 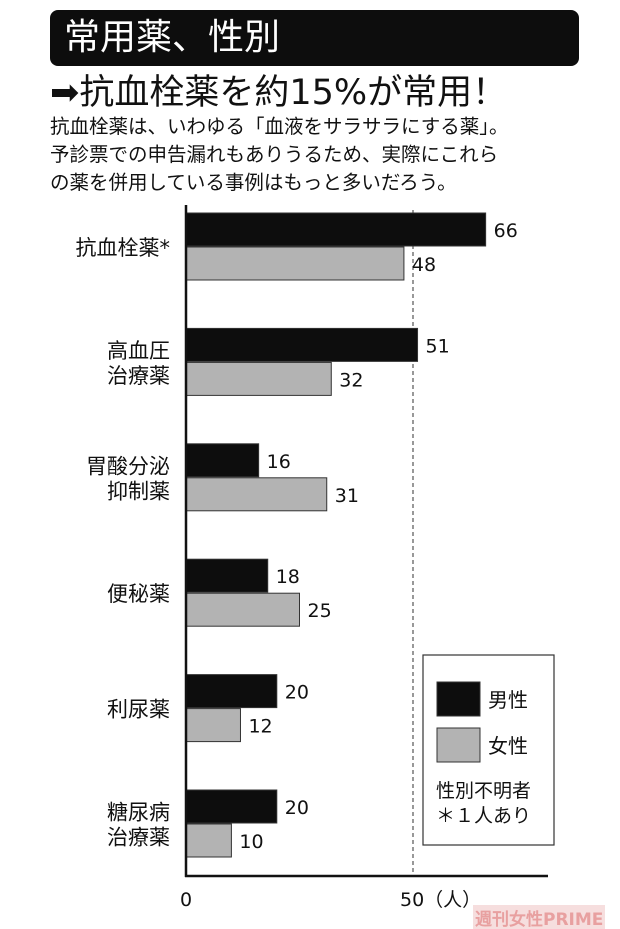 I want to click on data-label: 16, so click(x=279, y=462).